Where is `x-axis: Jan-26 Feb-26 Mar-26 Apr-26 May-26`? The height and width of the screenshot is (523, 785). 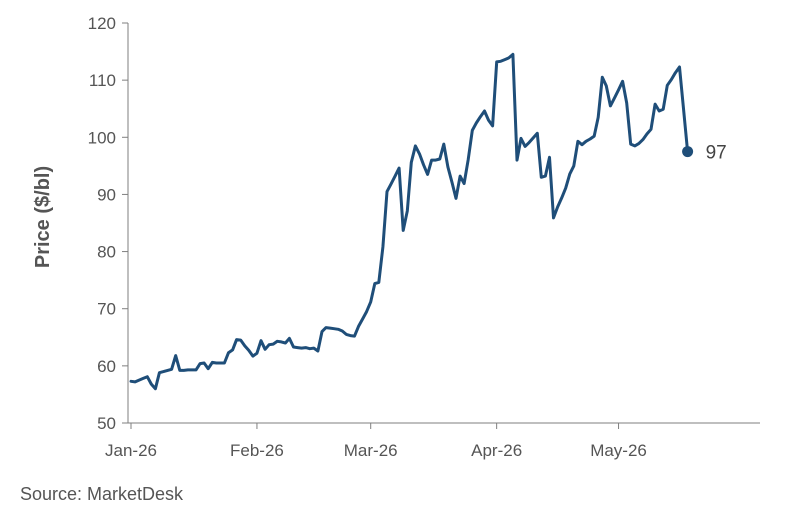
x-axis: Jan-26 Feb-26 Mar-26 Apr-26 May-26 is located at coordinates (432, 441).